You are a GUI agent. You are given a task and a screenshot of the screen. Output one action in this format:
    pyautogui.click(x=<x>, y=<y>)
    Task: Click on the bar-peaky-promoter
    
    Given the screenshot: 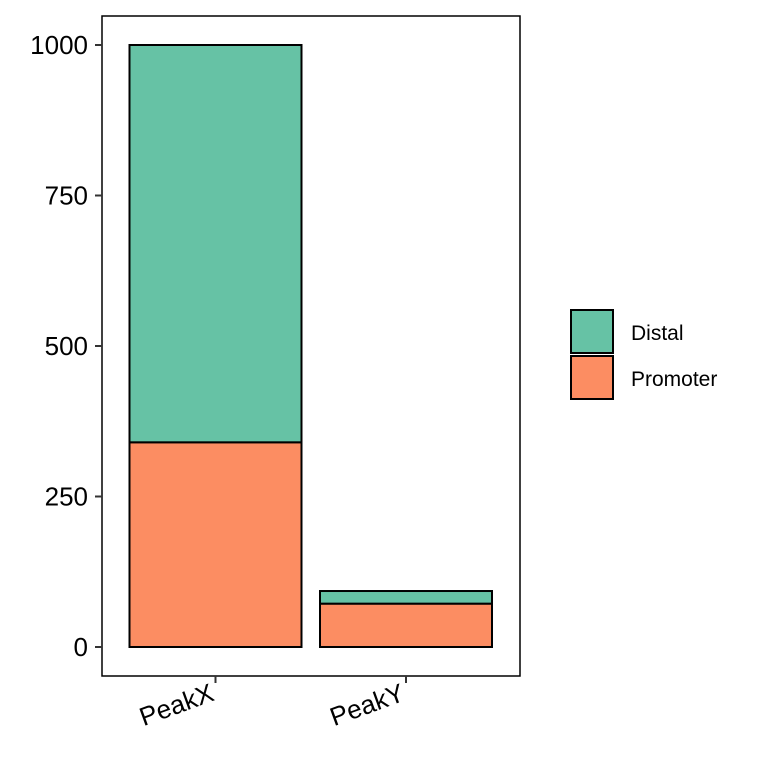 What is the action you would take?
    pyautogui.click(x=406, y=625)
    